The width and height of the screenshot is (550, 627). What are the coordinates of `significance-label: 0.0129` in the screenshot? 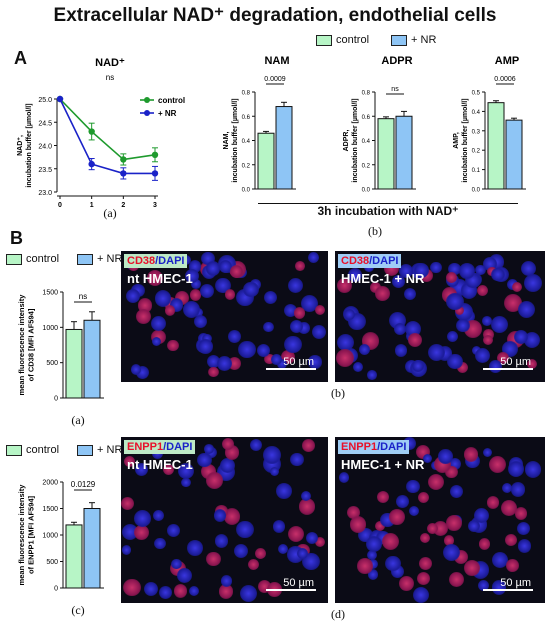 It's located at (83, 484).